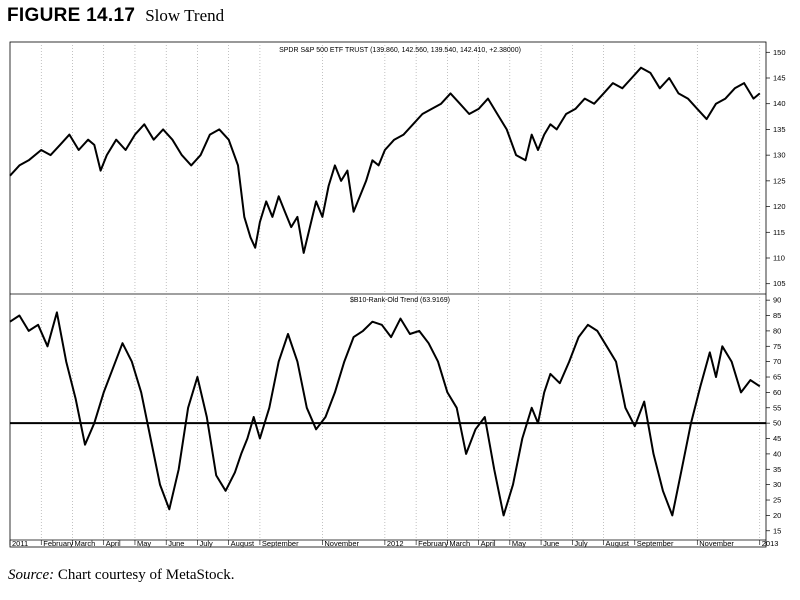 The image size is (800, 600). What do you see at coordinates (185, 15) in the screenshot?
I see `figure-name: Slow Trend` at bounding box center [185, 15].